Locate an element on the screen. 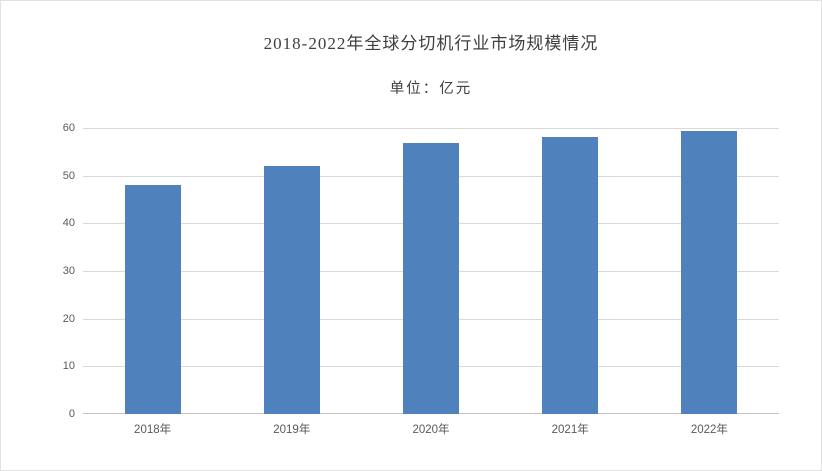 This screenshot has height=471, width=822. x-tick-label-2019: 2019年 is located at coordinates (292, 430).